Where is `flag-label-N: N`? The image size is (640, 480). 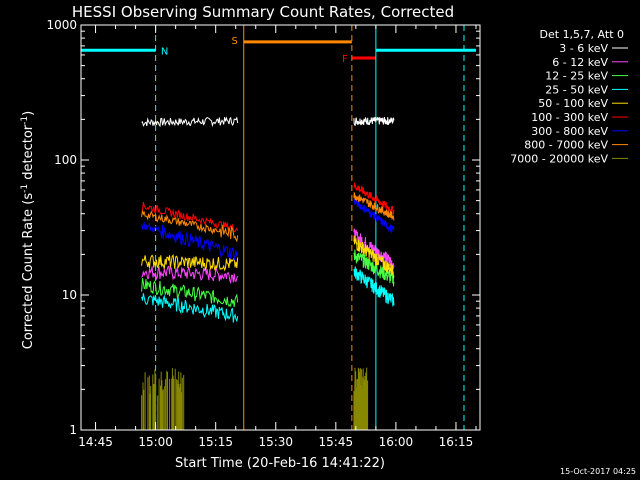 flag-label-N: N is located at coordinates (164, 51).